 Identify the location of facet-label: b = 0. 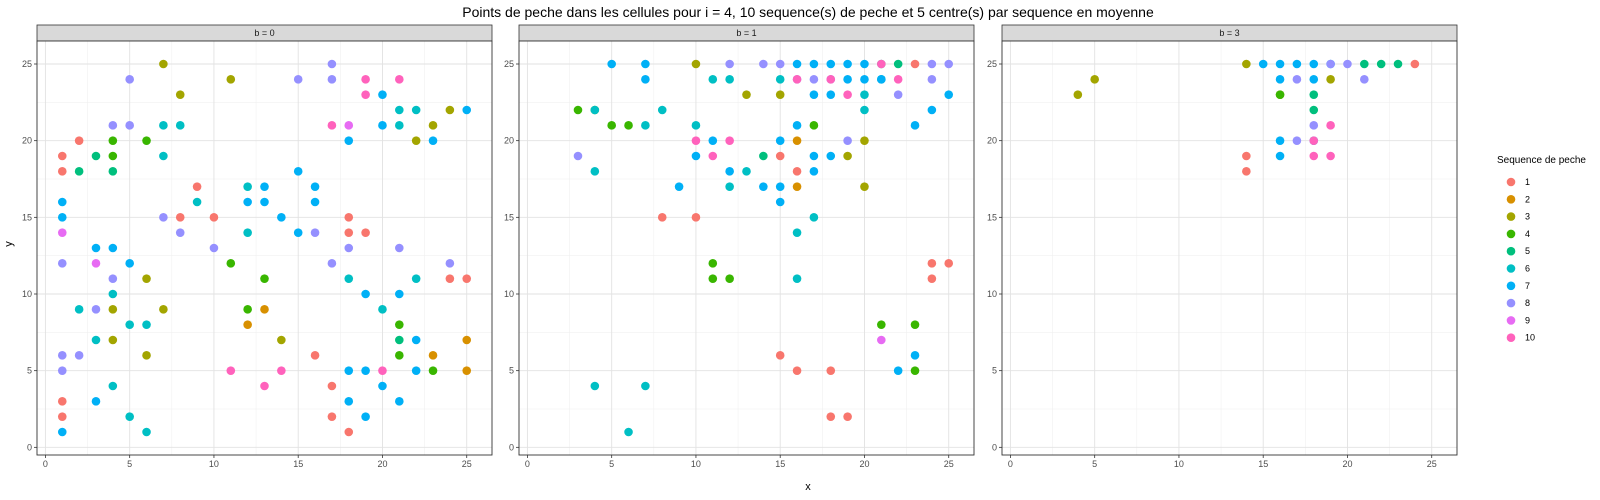
(264, 33).